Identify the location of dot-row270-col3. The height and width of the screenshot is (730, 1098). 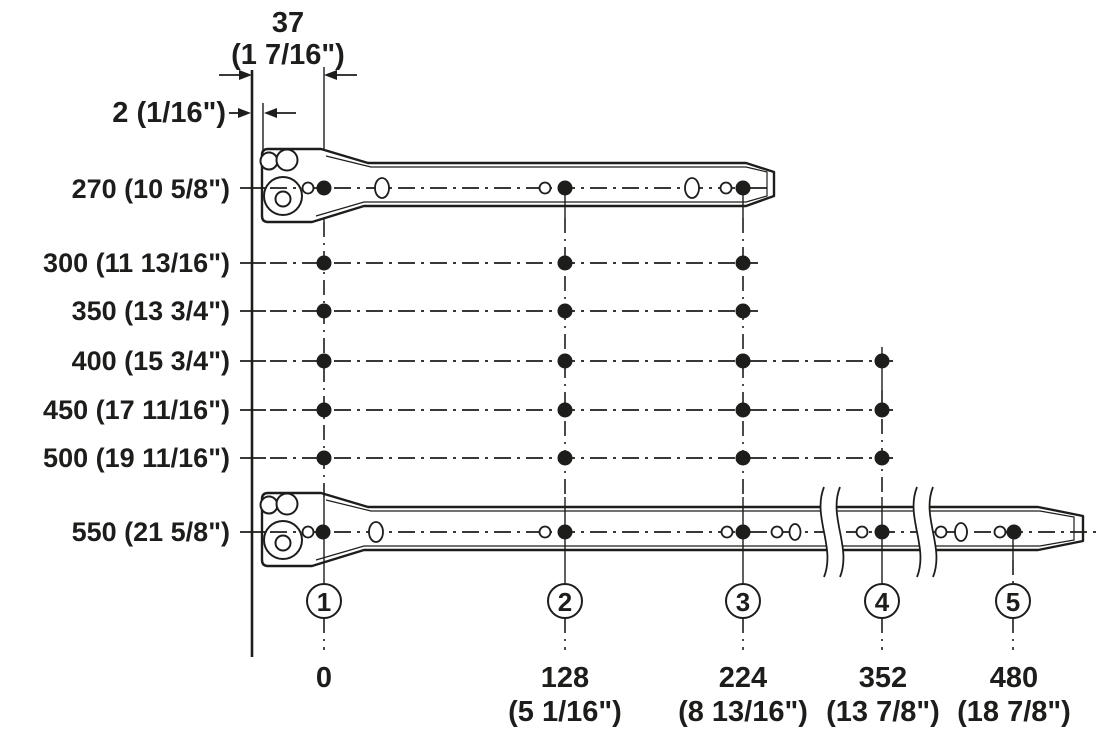
(743, 188).